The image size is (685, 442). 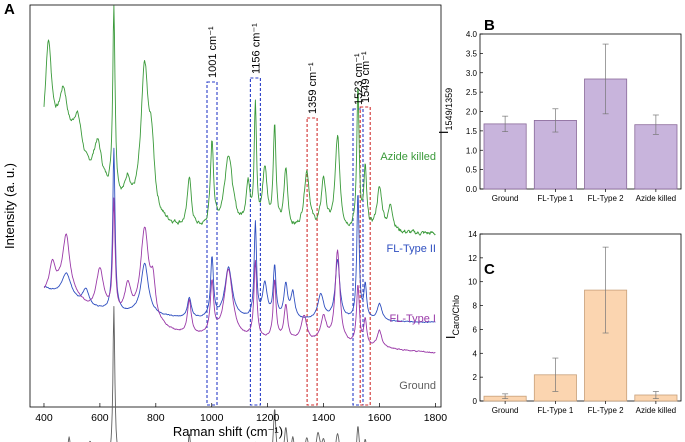 What do you see at coordinates (380, 418) in the screenshot?
I see `panel-a-x-tick-label: 1600` at bounding box center [380, 418].